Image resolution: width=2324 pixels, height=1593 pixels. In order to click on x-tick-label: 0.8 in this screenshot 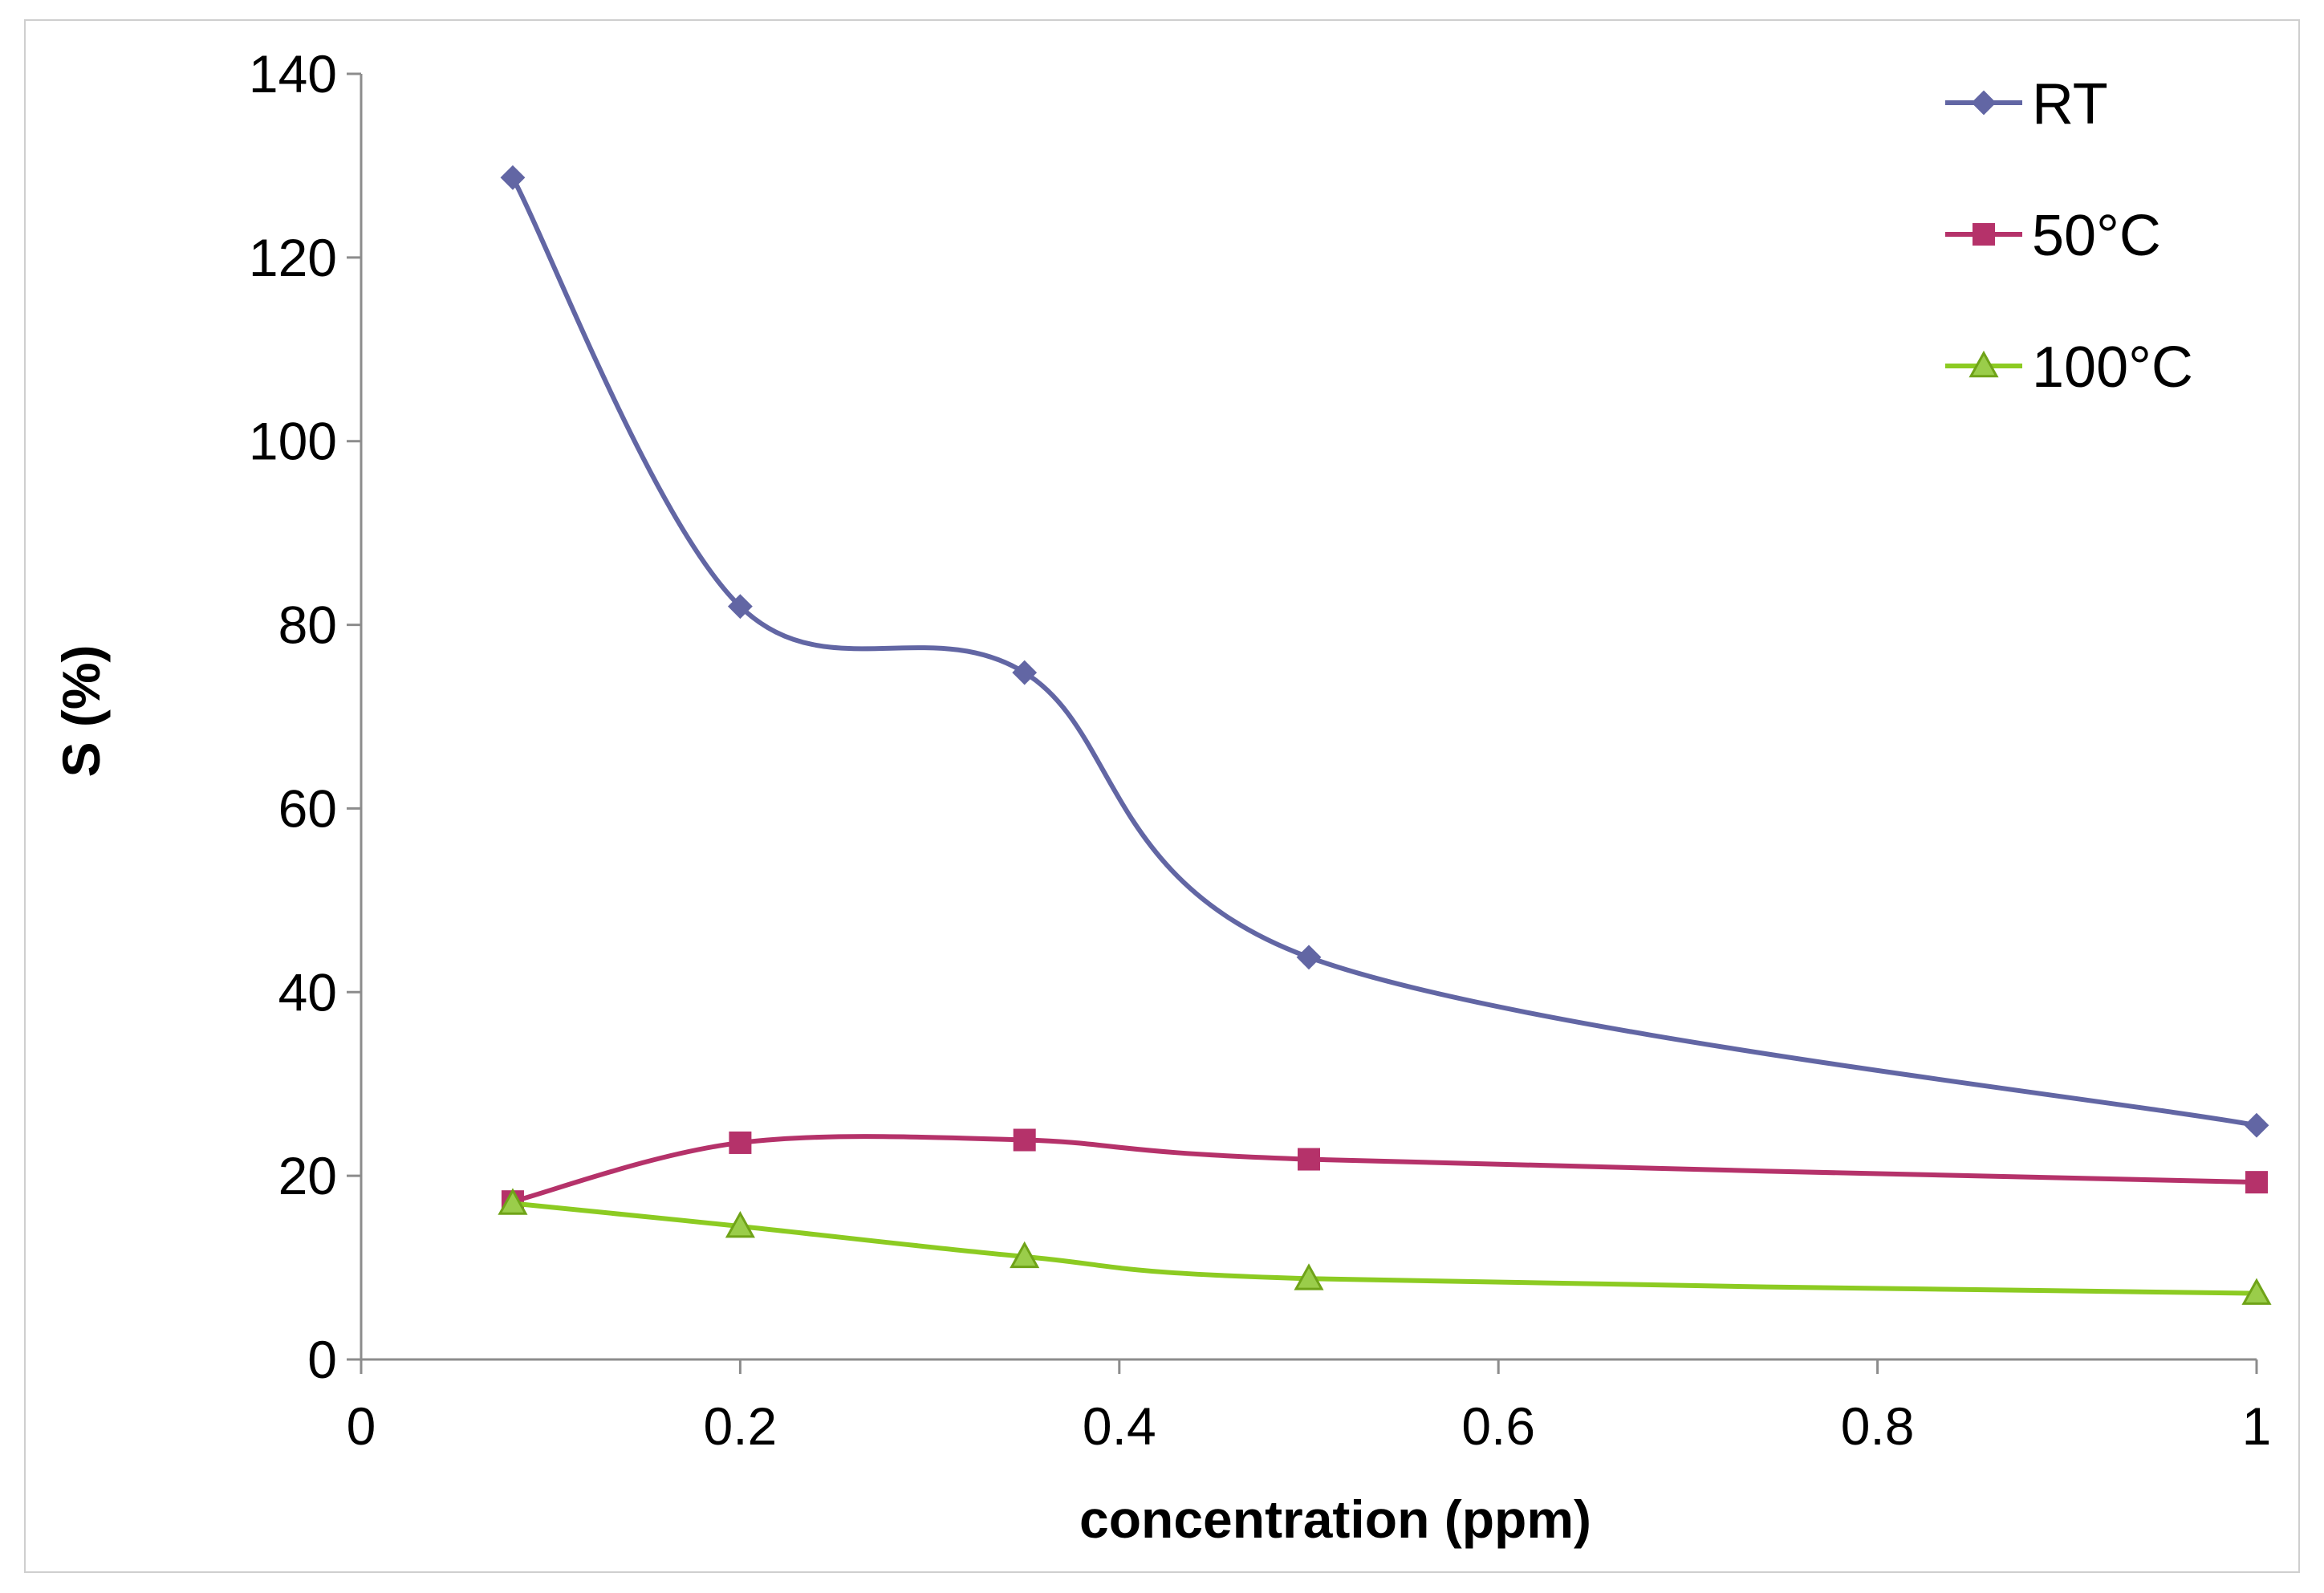, I will do `click(1878, 1426)`.